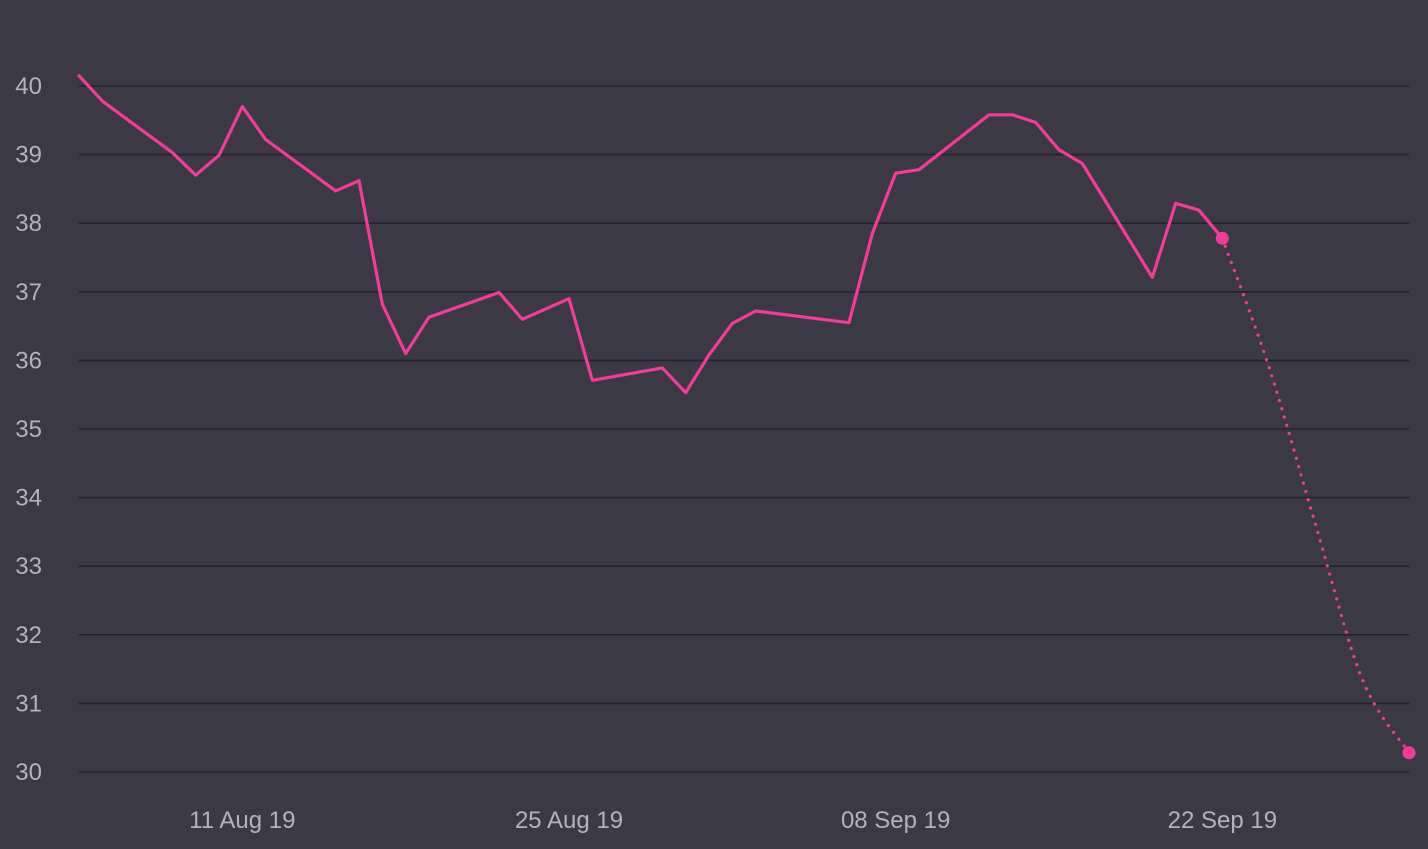 The image size is (1428, 849). I want to click on y-tick-label: 31, so click(28, 703).